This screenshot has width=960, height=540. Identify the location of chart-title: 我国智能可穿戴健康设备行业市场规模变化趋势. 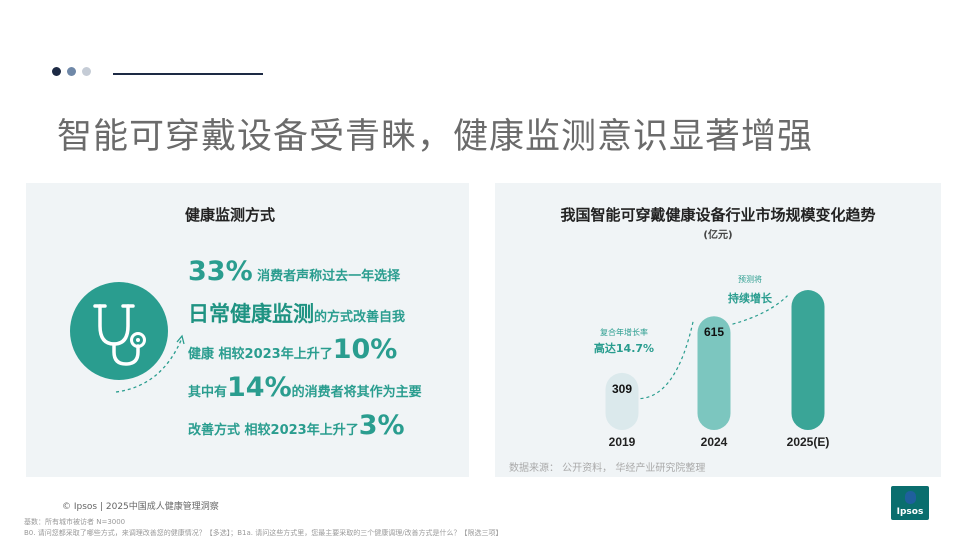
(718, 215).